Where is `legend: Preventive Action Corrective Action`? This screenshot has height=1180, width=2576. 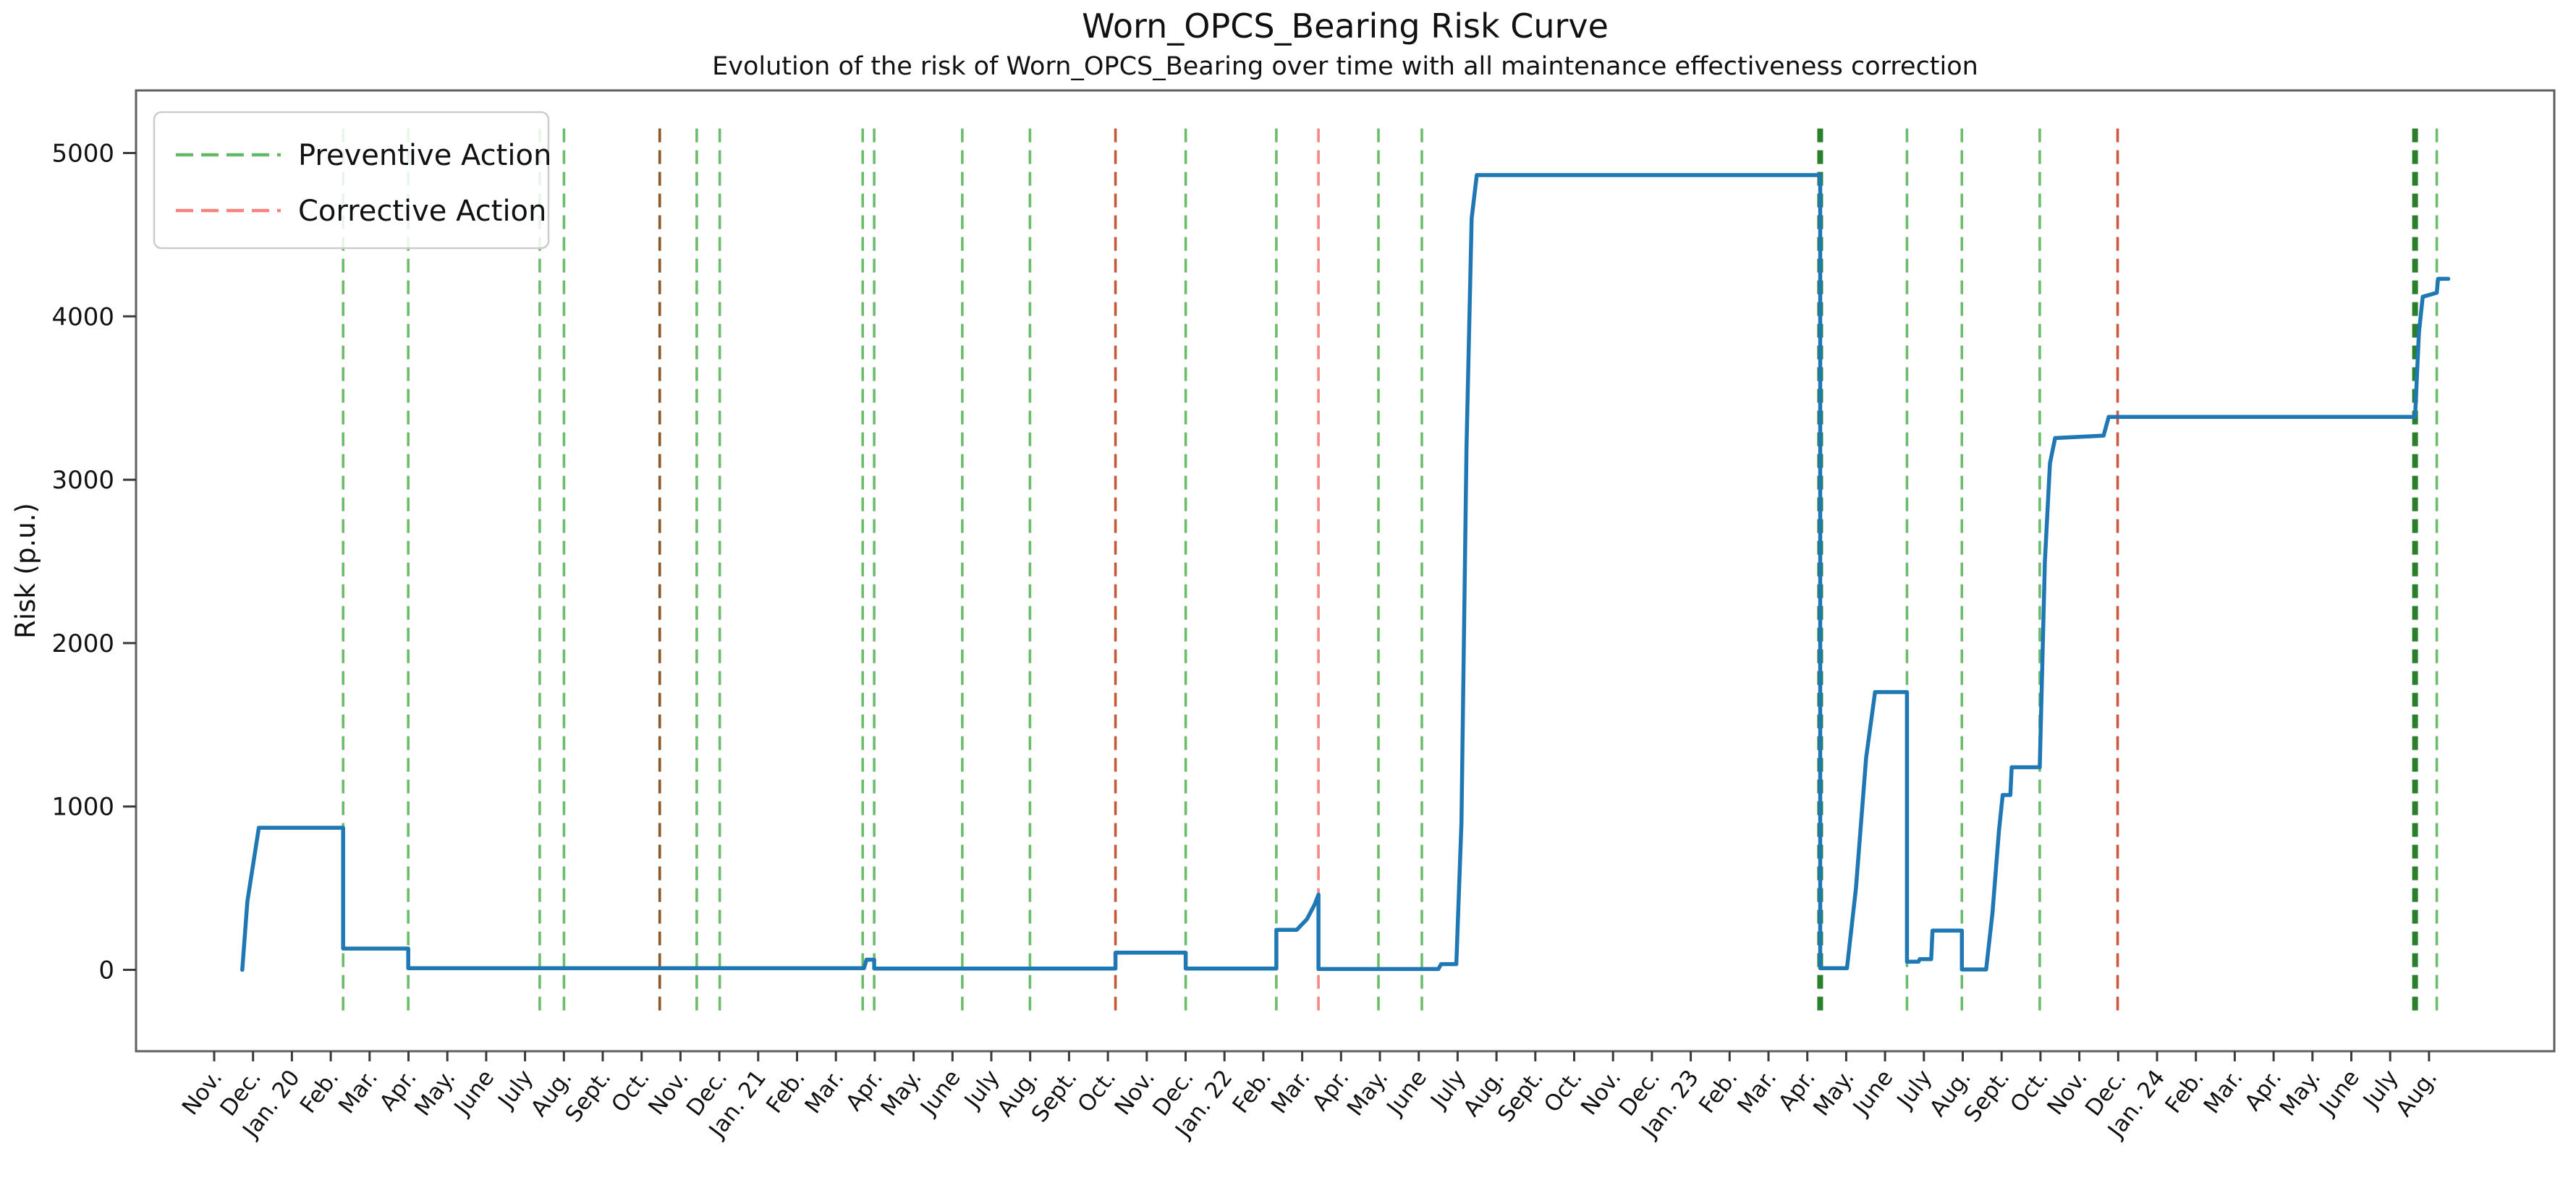 legend: Preventive Action Corrective Action is located at coordinates (352, 180).